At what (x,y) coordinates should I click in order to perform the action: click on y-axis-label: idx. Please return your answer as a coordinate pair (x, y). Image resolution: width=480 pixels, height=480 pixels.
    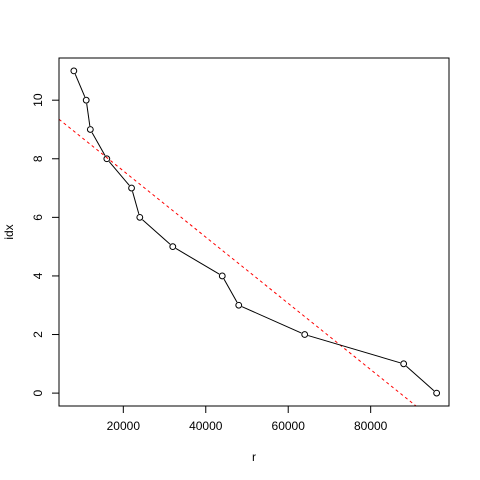
    Looking at the image, I should click on (9, 231).